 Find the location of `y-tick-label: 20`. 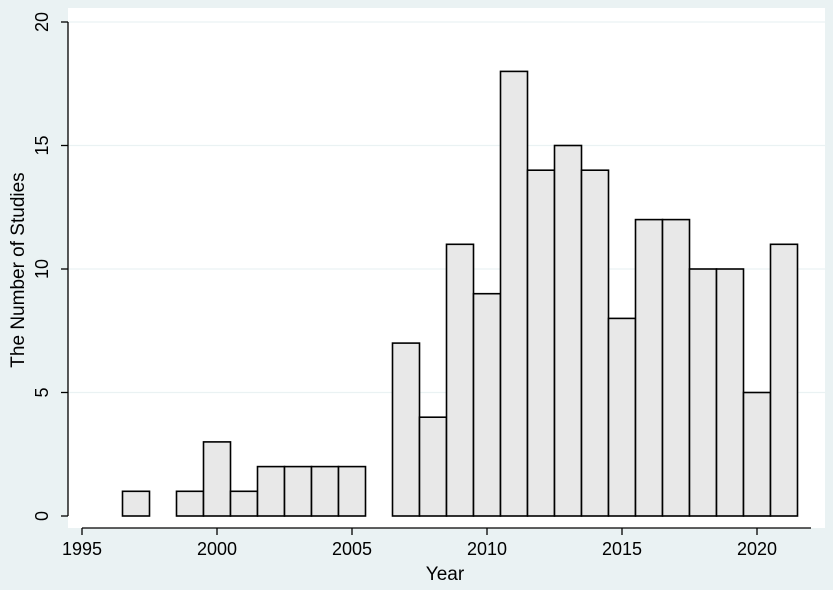

y-tick-label: 20 is located at coordinates (42, 22).